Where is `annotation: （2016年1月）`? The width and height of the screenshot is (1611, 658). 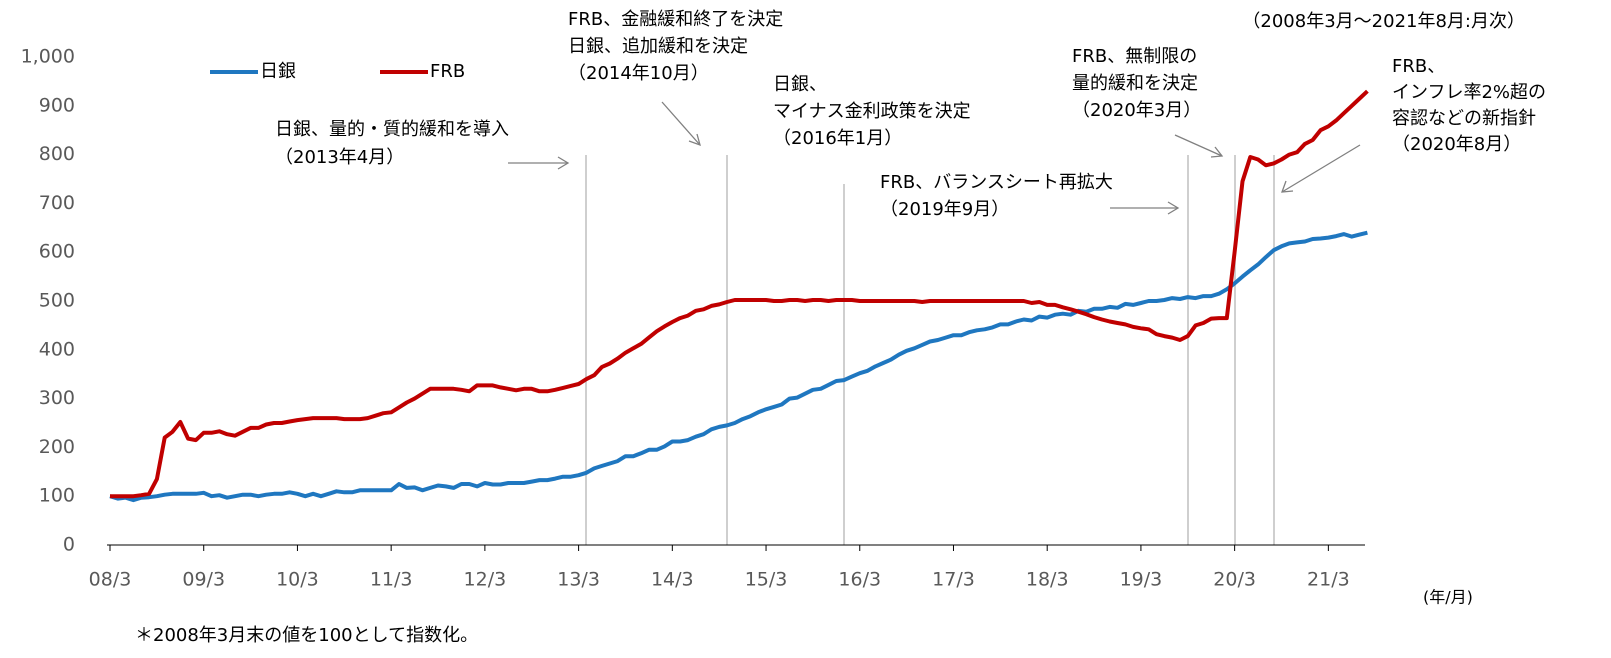
annotation: （2016年1月） is located at coordinates (837, 138).